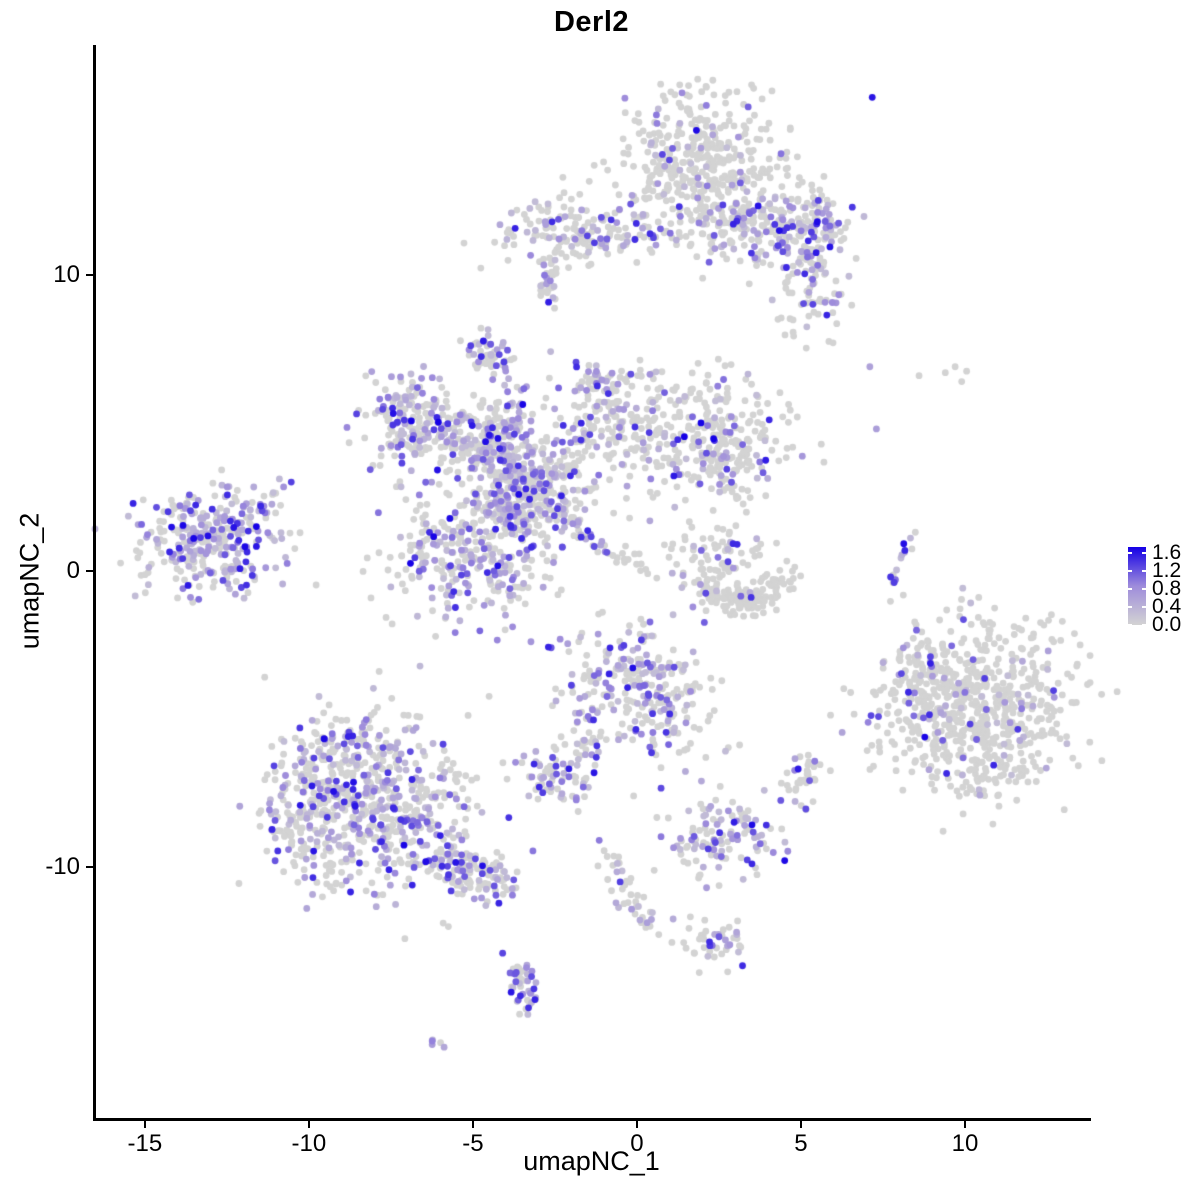  I want to click on x-tick-label: 10, so click(965, 1143).